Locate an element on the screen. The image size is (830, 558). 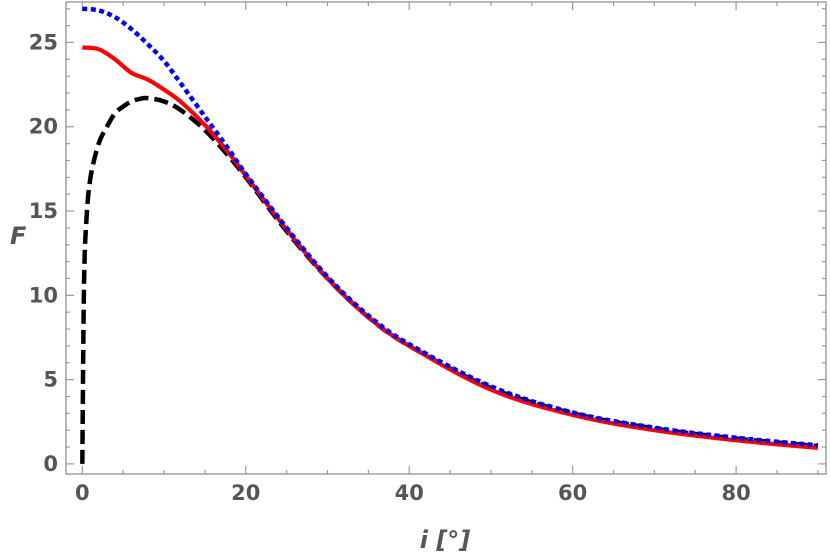
y-tick-label: 10 is located at coordinates (43, 295).